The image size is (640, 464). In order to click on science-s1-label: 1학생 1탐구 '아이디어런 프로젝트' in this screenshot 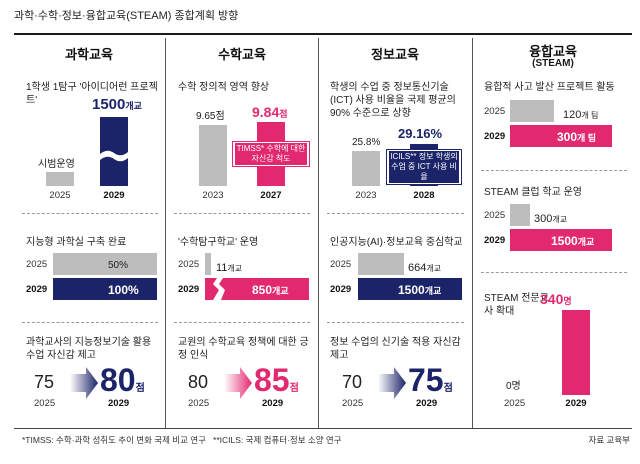, I will do `click(92, 94)`.